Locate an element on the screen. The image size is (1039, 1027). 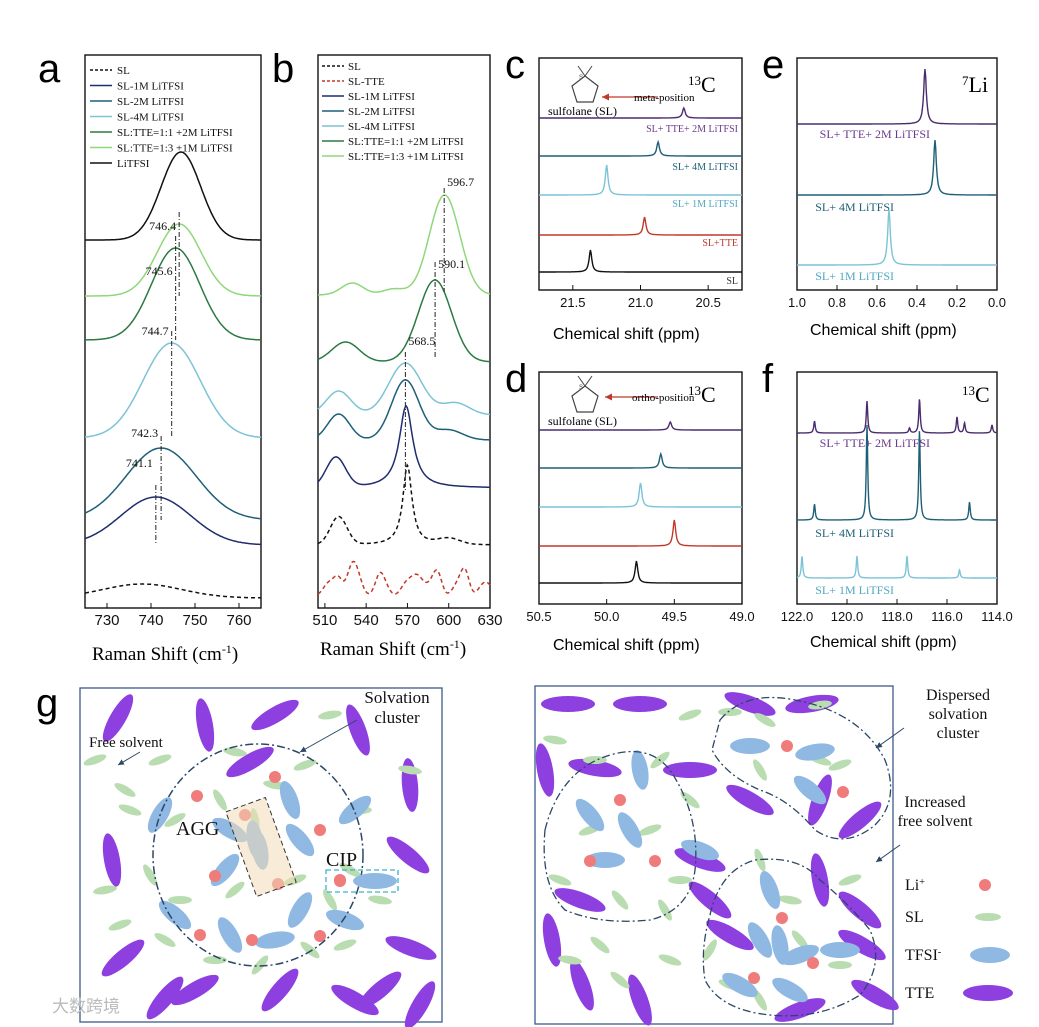
panel-a-tick-label: 750 is located at coordinates (194, 620).